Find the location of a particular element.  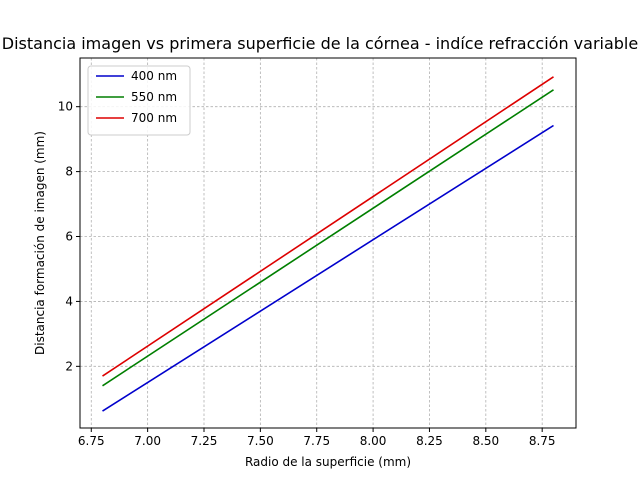

x-tick-label: 7.00 is located at coordinates (147, 441).